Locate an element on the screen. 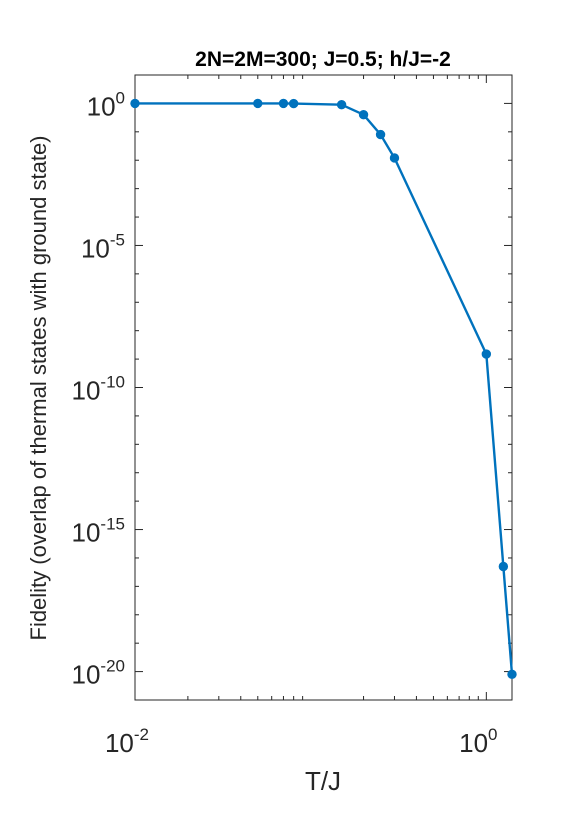  x-tick-label: 10⁻² is located at coordinates (127, 741).